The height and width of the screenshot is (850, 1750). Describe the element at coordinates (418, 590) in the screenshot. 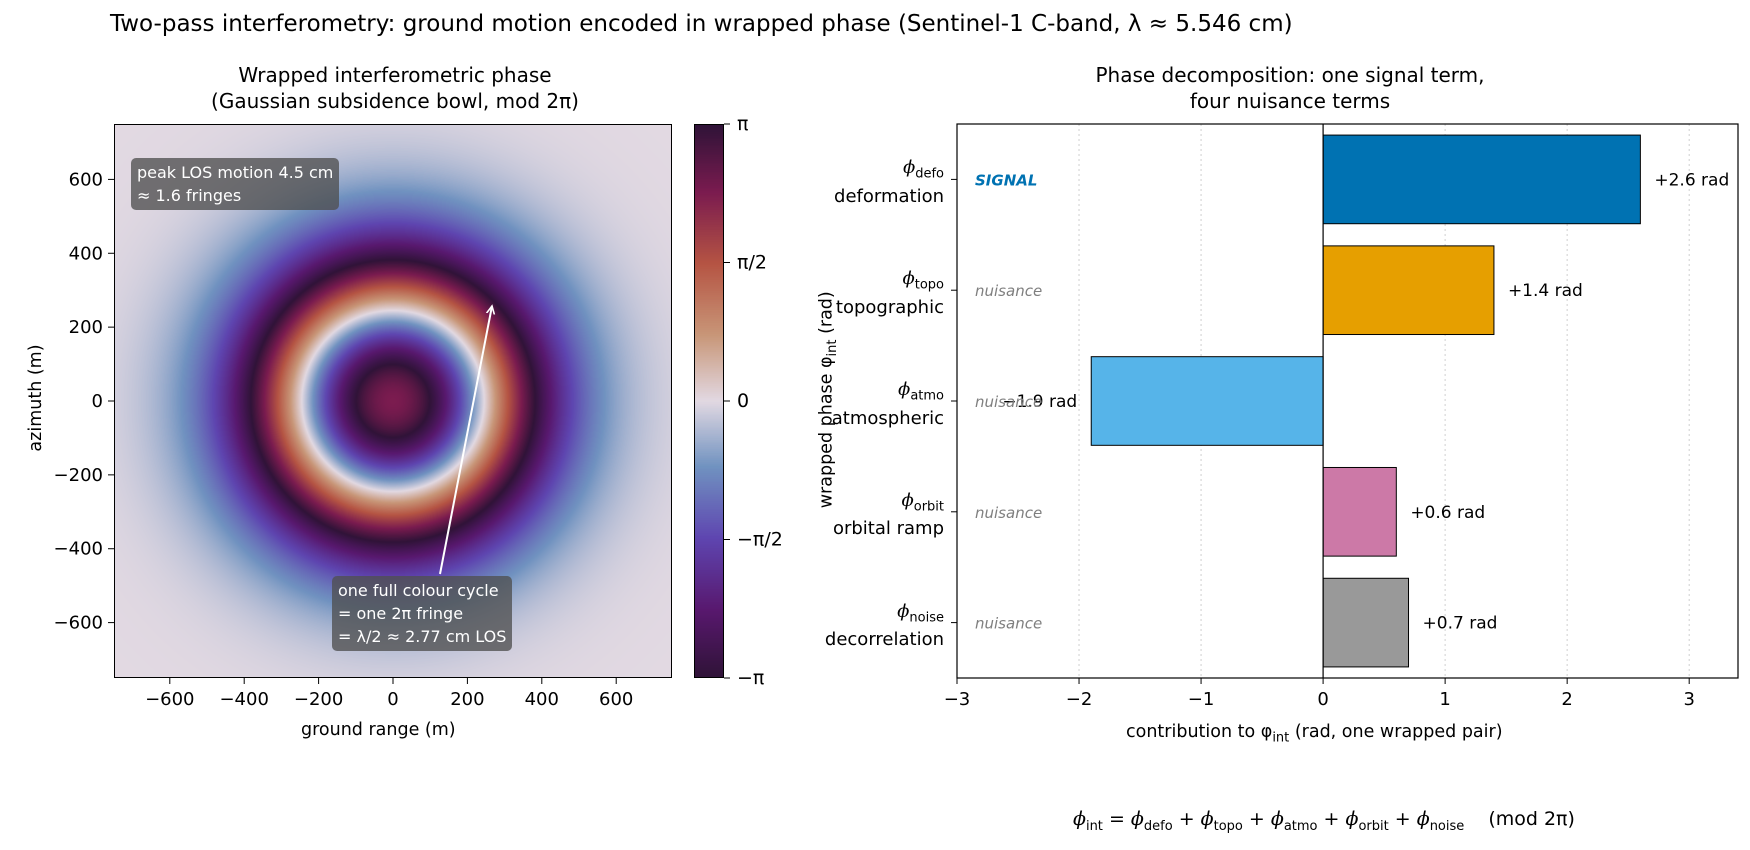

I see `cycle-note-line1: one full colour cycle` at that location.